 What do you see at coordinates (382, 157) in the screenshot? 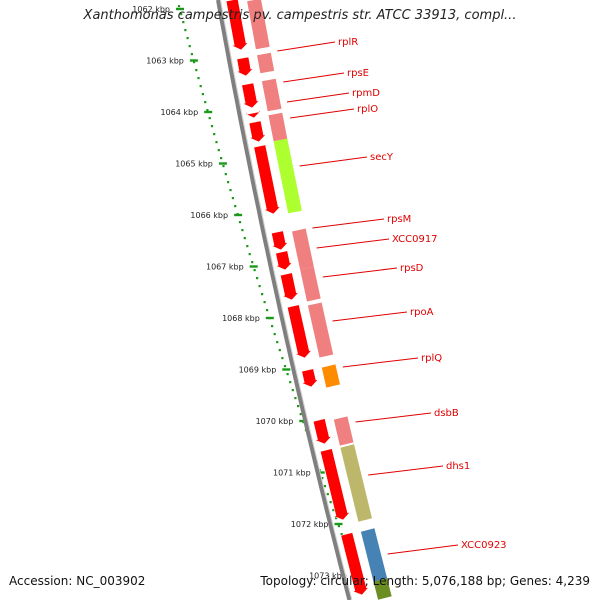
I see `gene-label-secy: secY` at bounding box center [382, 157].